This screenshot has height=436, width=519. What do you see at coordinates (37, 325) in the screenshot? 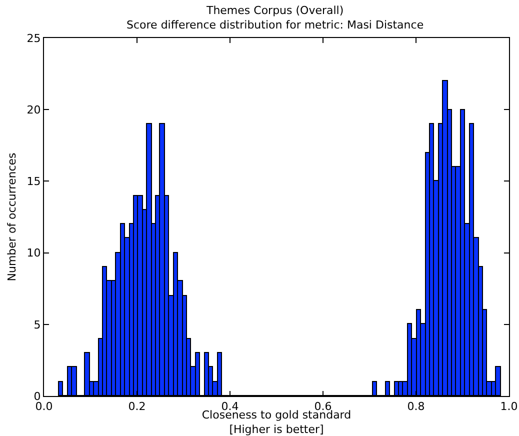
I see `y-tick-label: 5` at bounding box center [37, 325].